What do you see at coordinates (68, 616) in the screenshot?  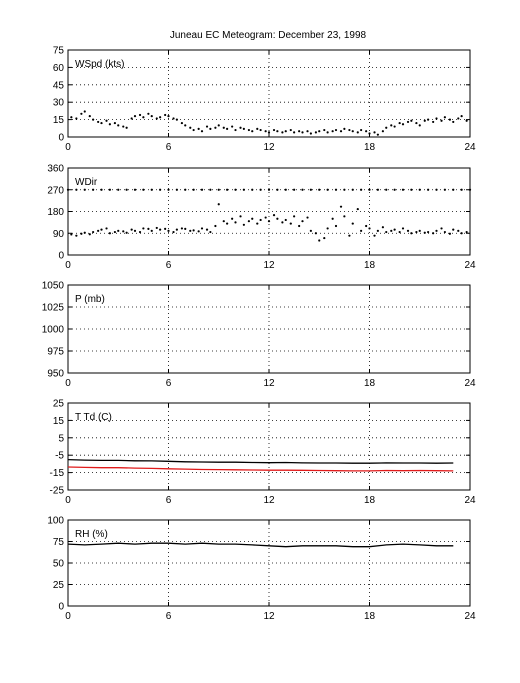 I see `x-tick-label: 0` at bounding box center [68, 616].